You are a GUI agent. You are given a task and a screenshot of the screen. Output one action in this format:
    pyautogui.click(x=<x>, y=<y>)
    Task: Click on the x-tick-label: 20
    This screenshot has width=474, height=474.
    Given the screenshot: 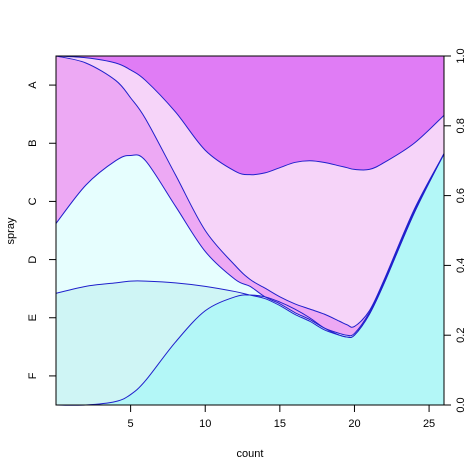 What is the action you would take?
    pyautogui.click(x=354, y=424)
    